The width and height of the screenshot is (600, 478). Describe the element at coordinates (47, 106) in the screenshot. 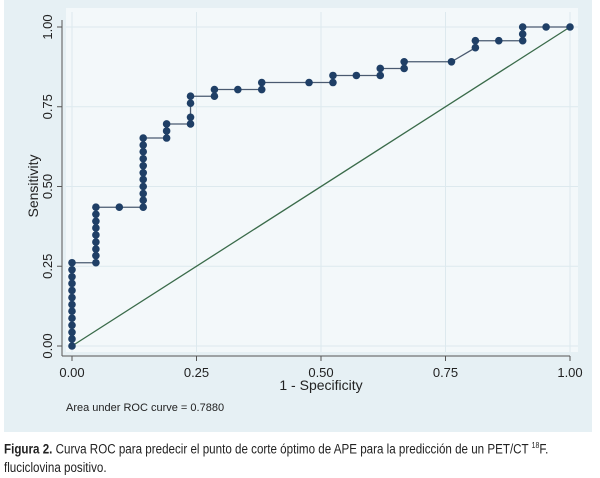

I see `y-tick-label: 0.75` at that location.